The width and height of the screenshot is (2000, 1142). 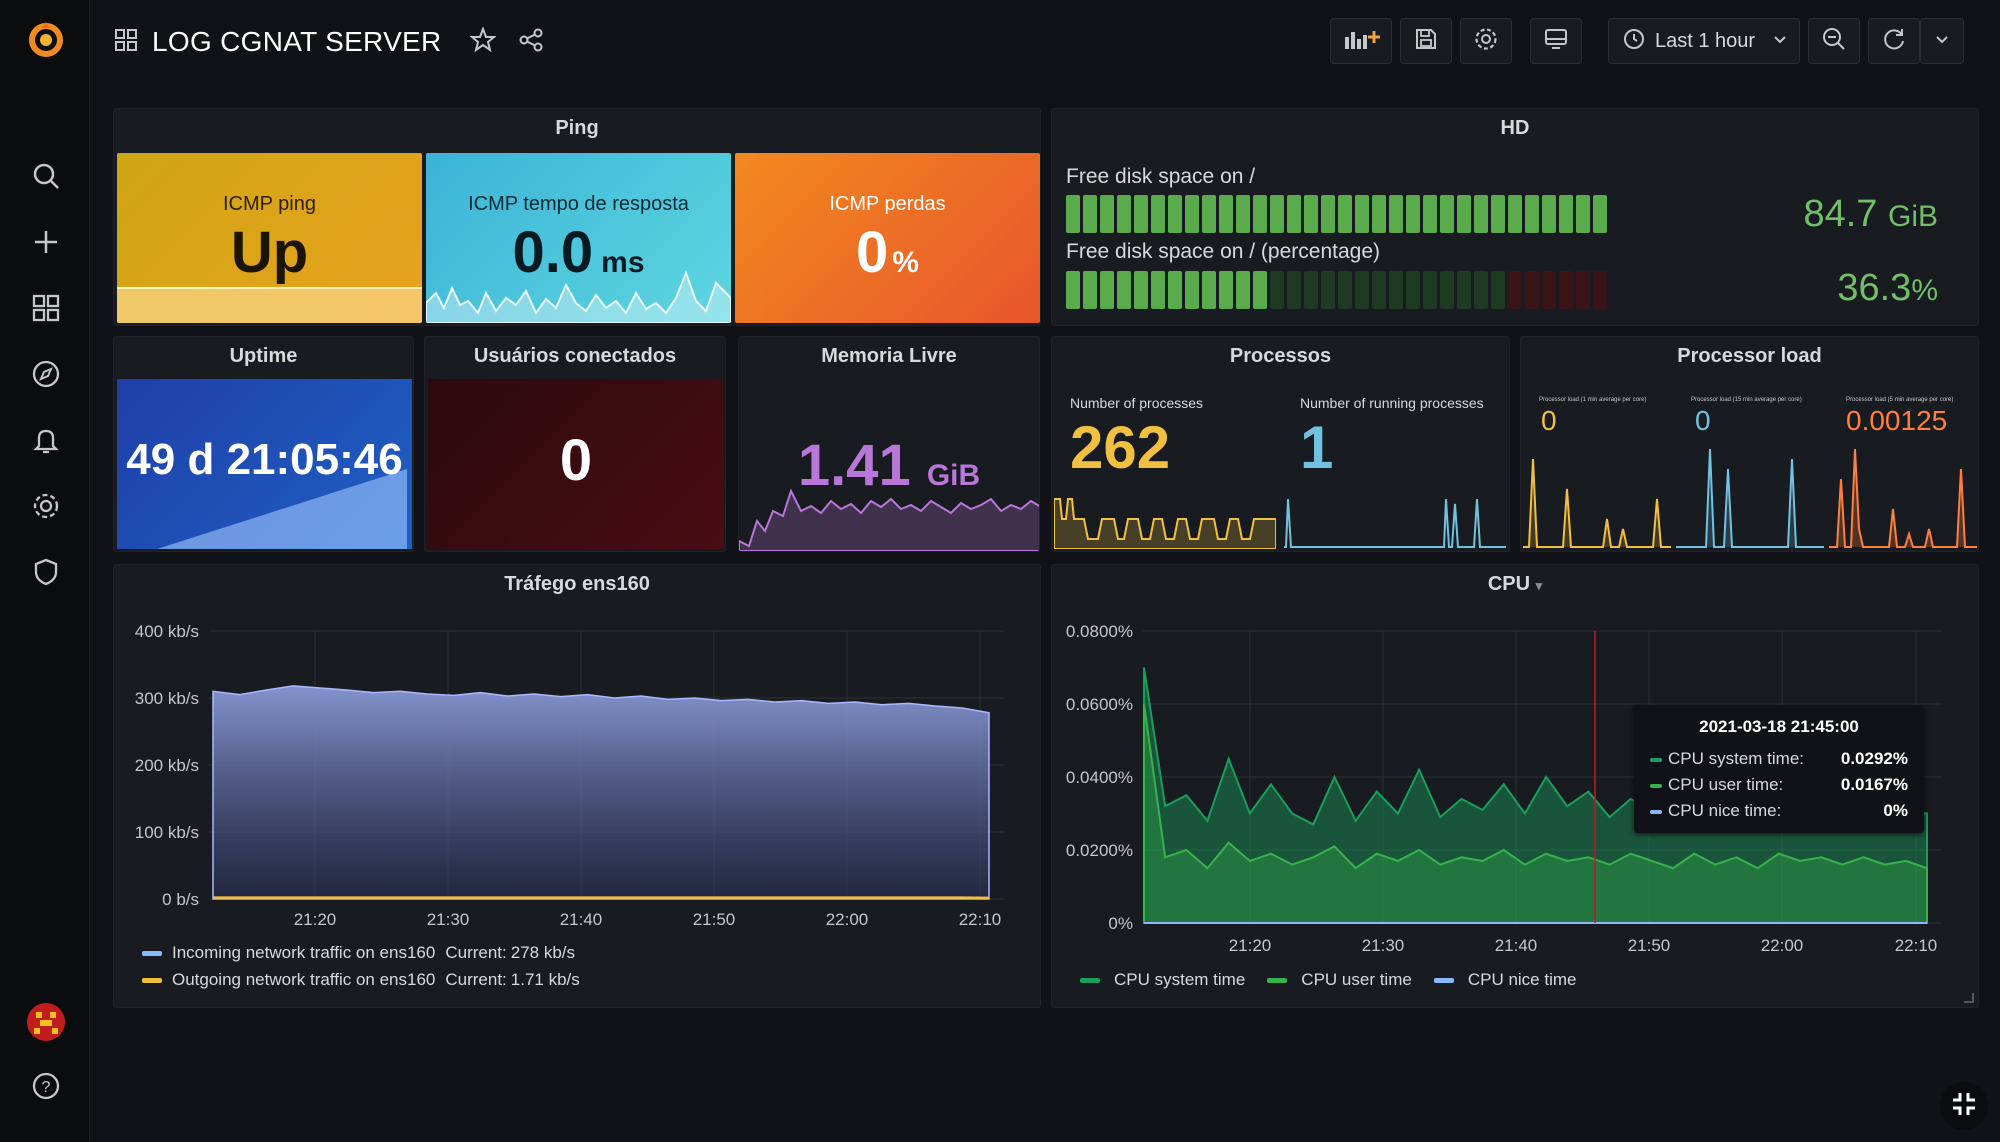 I want to click on x-tick-label: 21:30, so click(x=448, y=919).